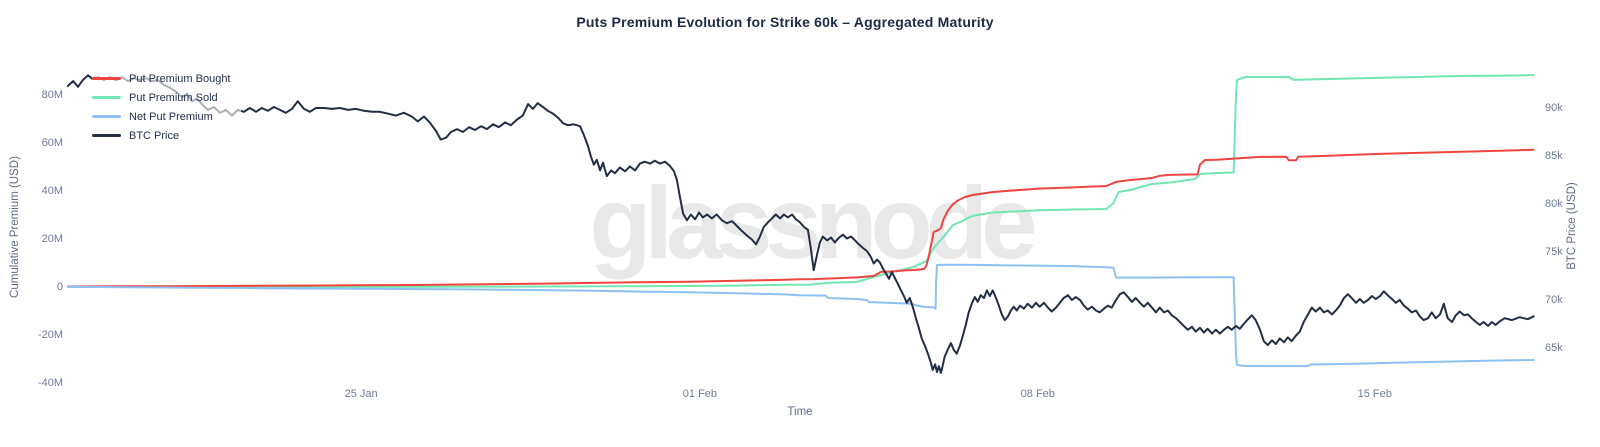 The height and width of the screenshot is (447, 1600). I want to click on legend-swatch-btc-price, so click(106, 135).